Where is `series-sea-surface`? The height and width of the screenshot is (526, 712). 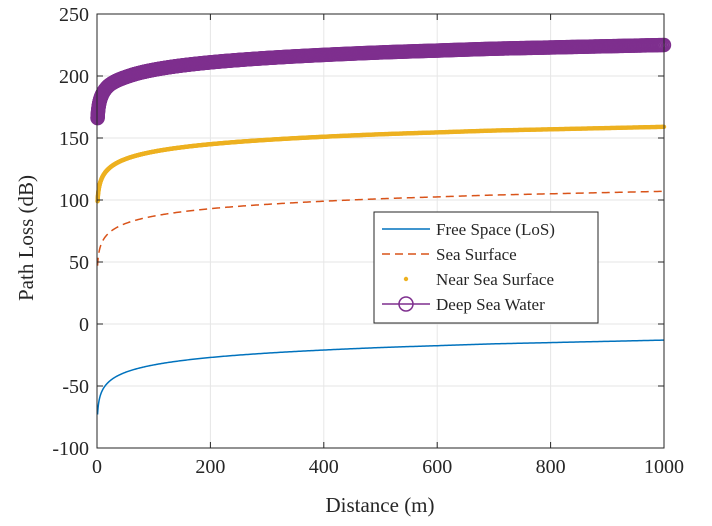
series-sea-surface is located at coordinates (380, 228).